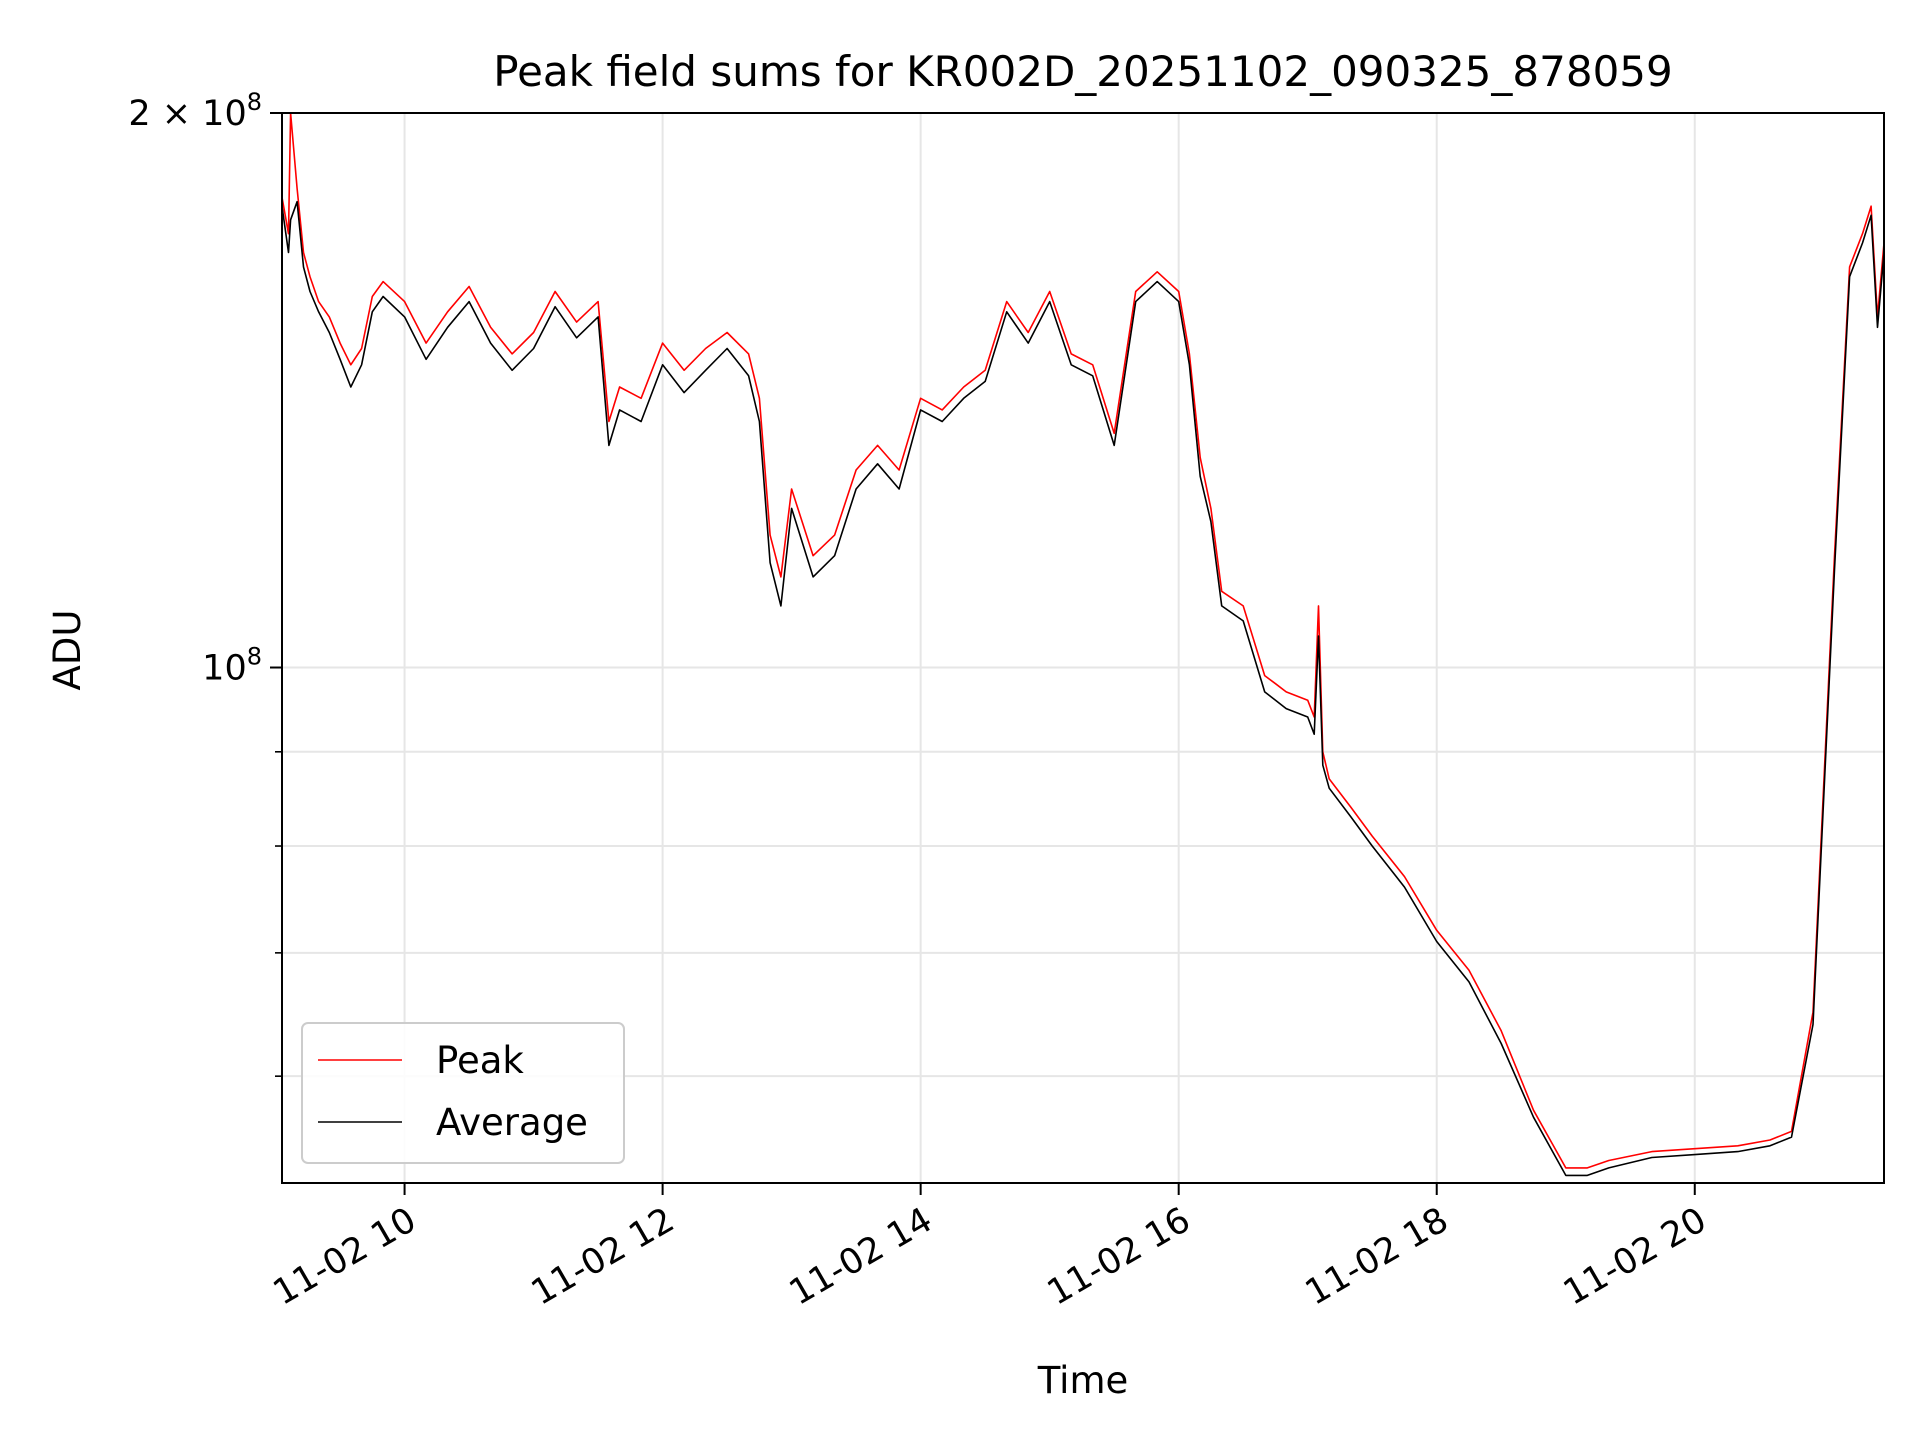  What do you see at coordinates (480, 1060) in the screenshot?
I see `legend-label-peak: Peak` at bounding box center [480, 1060].